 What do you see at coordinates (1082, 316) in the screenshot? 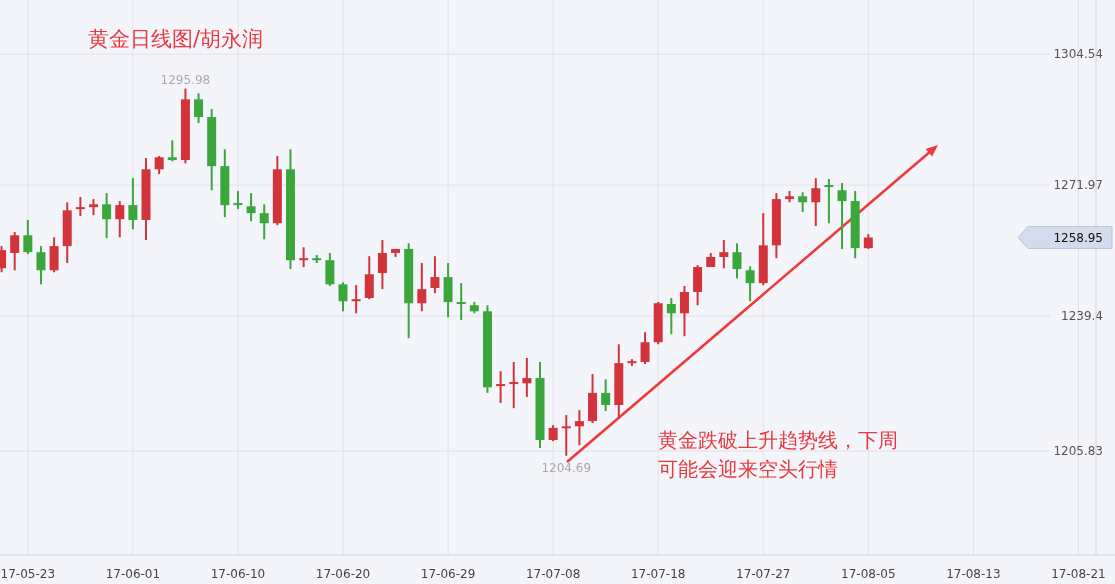
I see `y-tick-label: 1239.4` at bounding box center [1082, 316].